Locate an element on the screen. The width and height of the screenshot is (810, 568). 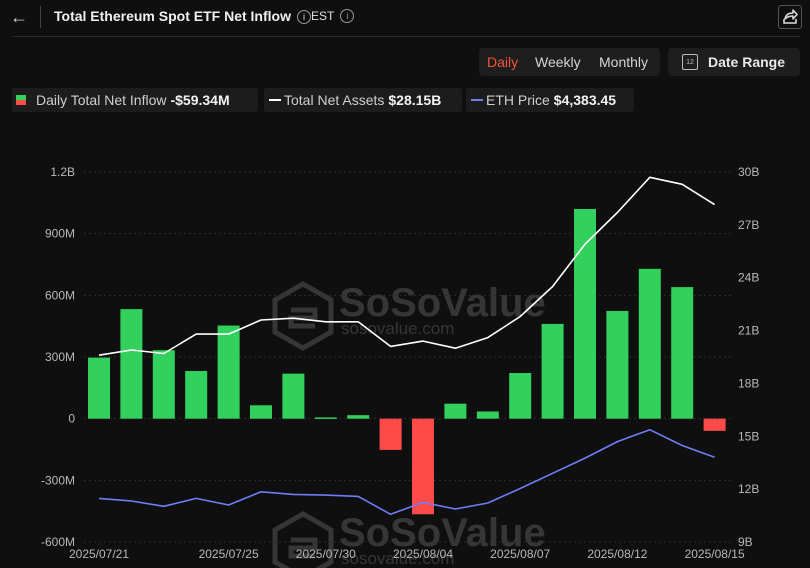
legend-eth-price-value: $4,383.45 is located at coordinates (585, 100).